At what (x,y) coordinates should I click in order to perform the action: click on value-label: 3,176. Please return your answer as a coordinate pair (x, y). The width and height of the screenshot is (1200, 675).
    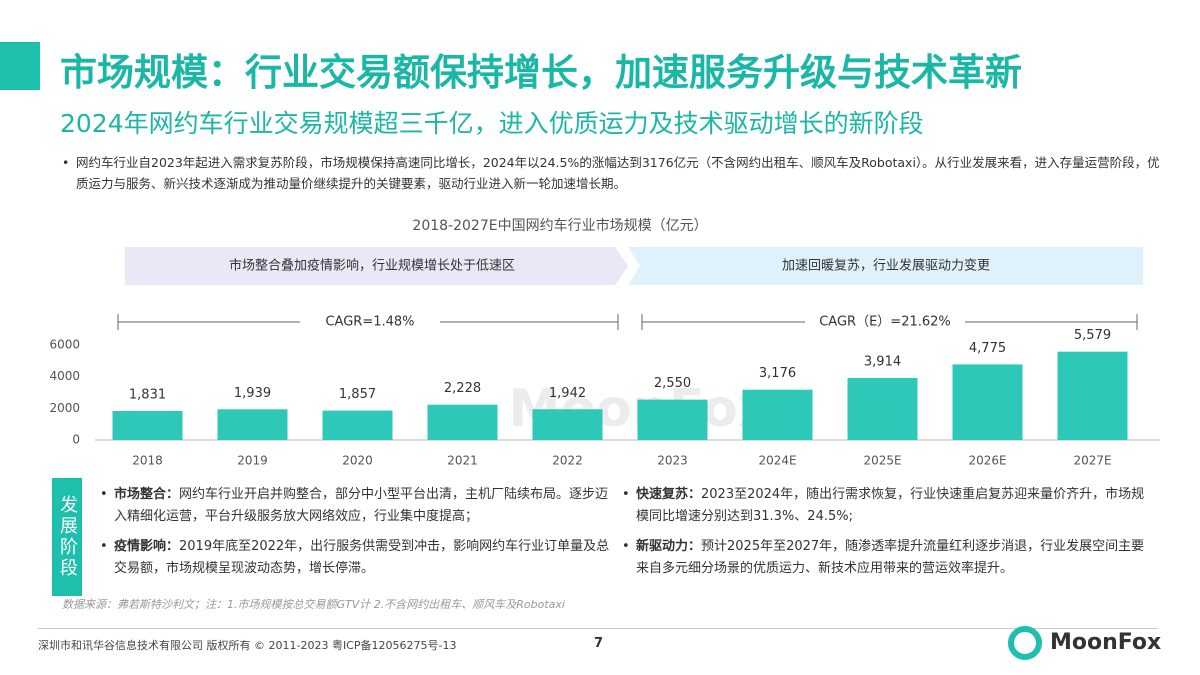
    Looking at the image, I should click on (777, 373).